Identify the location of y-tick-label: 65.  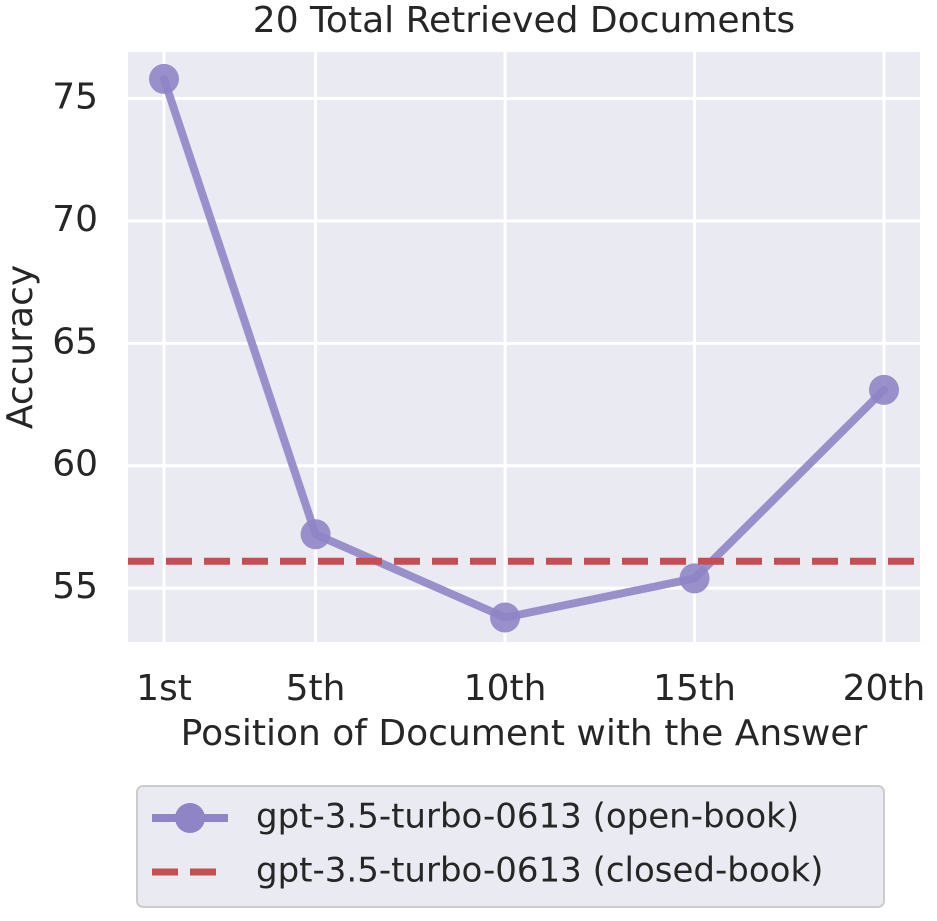
(75, 341).